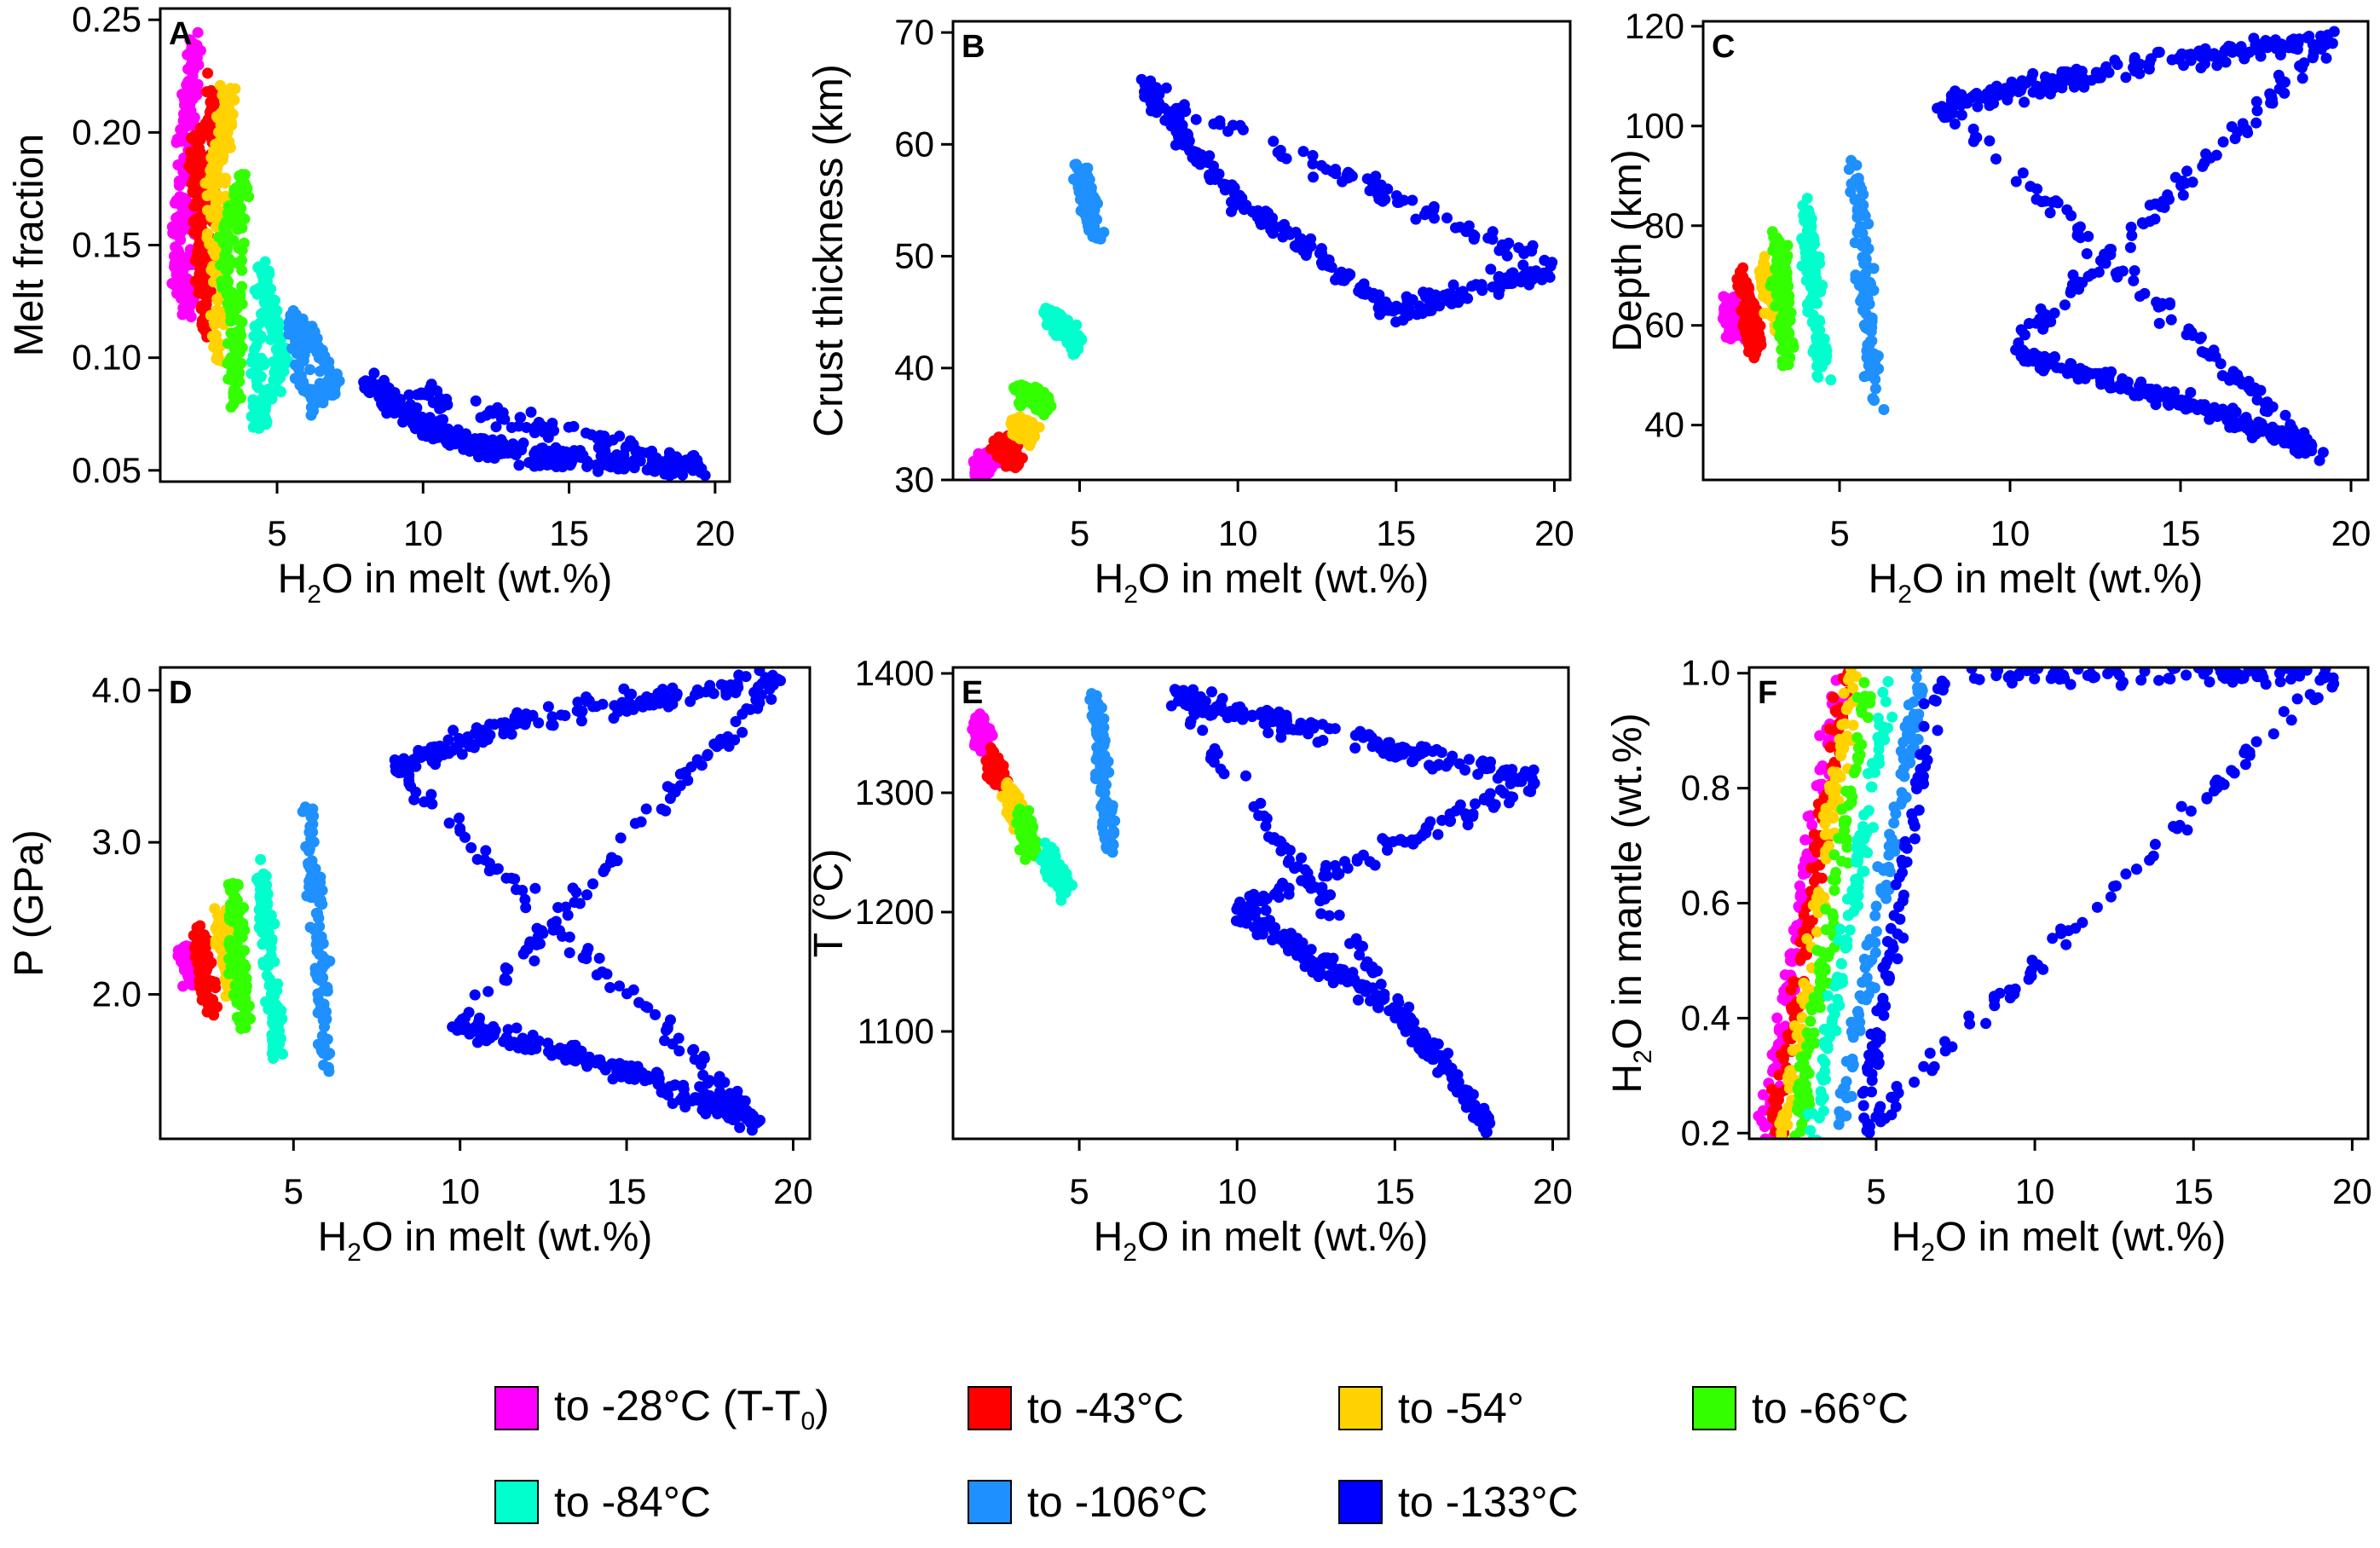 This screenshot has width=2380, height=1548. I want to click on x-axis-label-part: O in melt (wt.%), so click(466, 579).